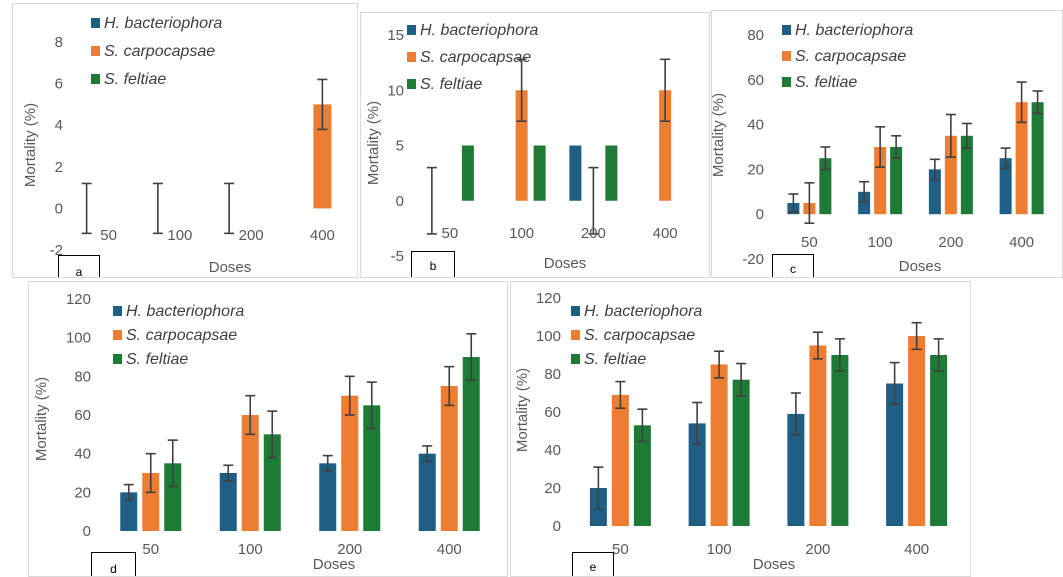  What do you see at coordinates (59, 42) in the screenshot?
I see `y-tick-label: 8` at bounding box center [59, 42].